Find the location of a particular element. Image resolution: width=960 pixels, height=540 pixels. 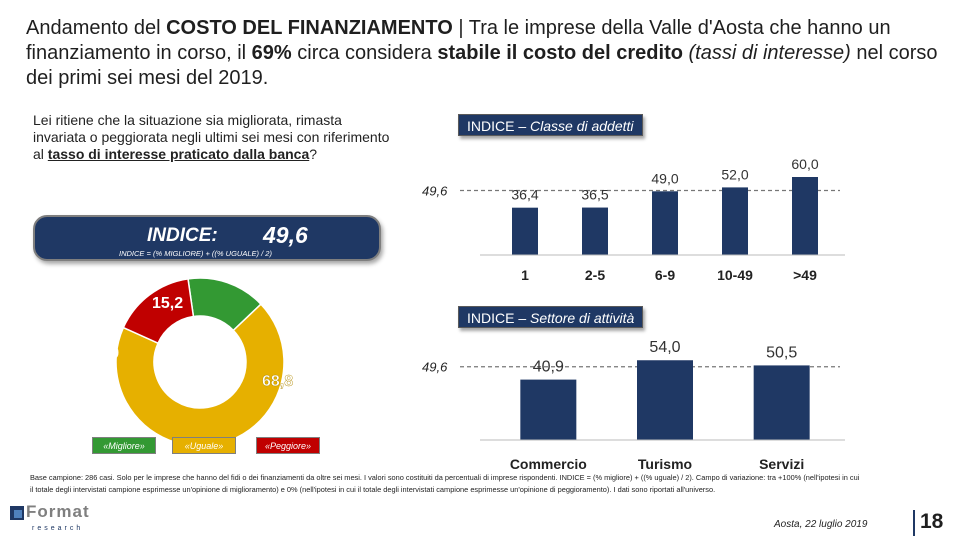

title-text: nel corso dei primi sei mesi del 2019. is located at coordinates (482, 65).